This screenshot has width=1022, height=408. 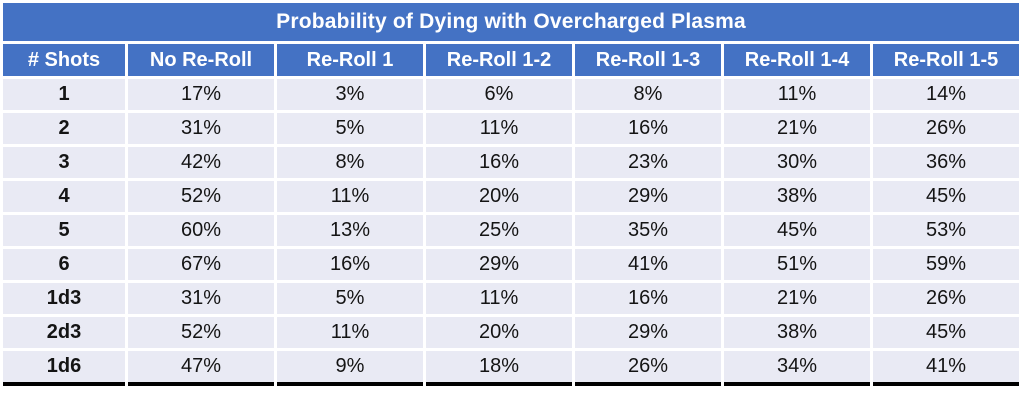 What do you see at coordinates (648, 162) in the screenshot?
I see `table-cell: 23%` at bounding box center [648, 162].